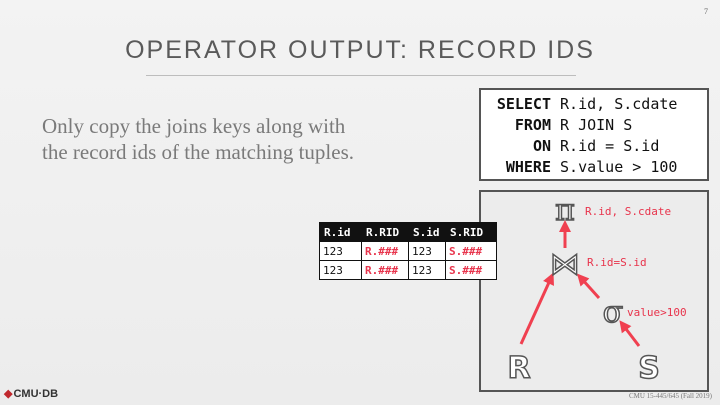 This screenshot has width=720, height=405. Describe the element at coordinates (613, 312) in the screenshot. I see `selection-symbol: σ` at that location.